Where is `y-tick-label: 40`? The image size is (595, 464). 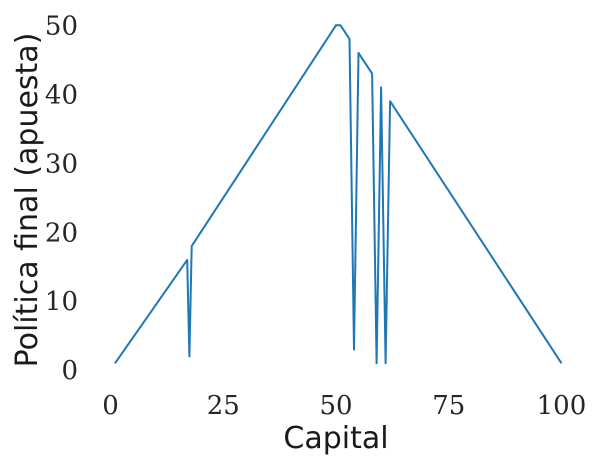 y-tick-label: 40 is located at coordinates (61, 95).